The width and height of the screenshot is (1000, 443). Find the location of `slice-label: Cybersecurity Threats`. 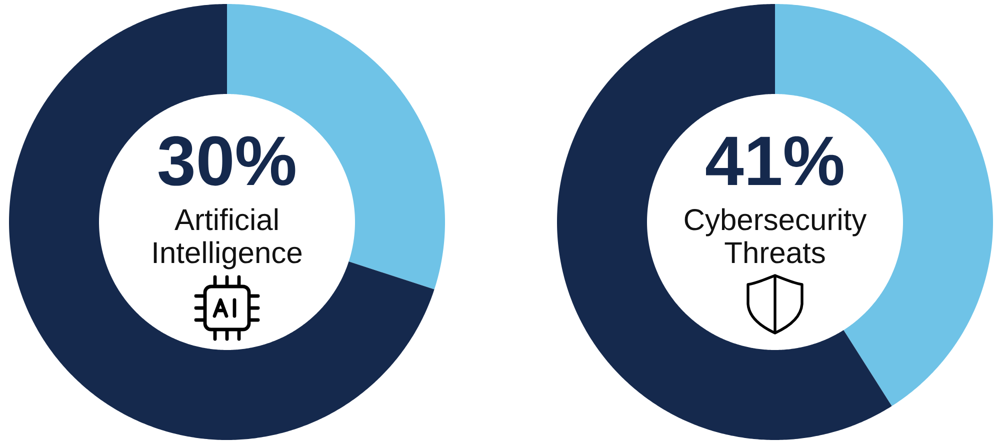

slice-label: Cybersecurity Threats is located at coordinates (775, 236).